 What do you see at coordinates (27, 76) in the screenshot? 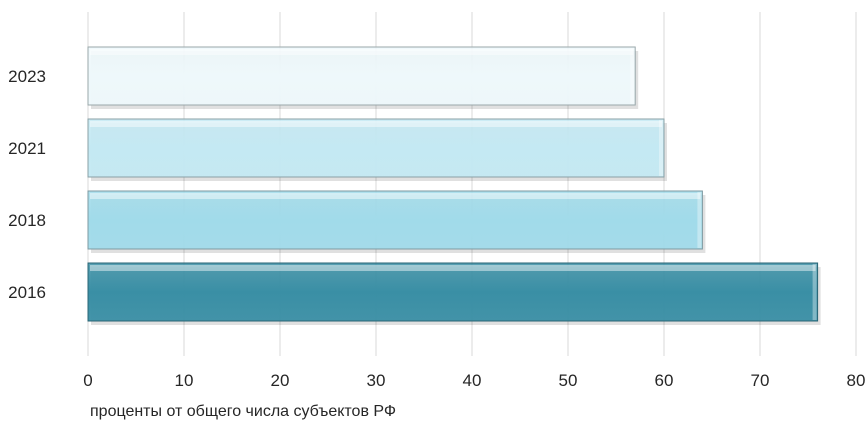
I see `y-category-label-2023: 2023` at bounding box center [27, 76].